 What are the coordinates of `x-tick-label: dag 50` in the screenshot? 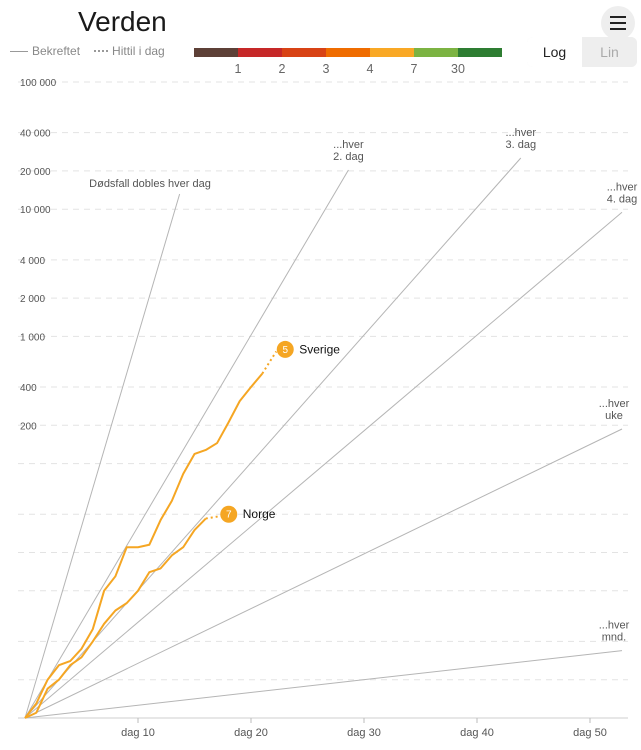 It's located at (590, 733).